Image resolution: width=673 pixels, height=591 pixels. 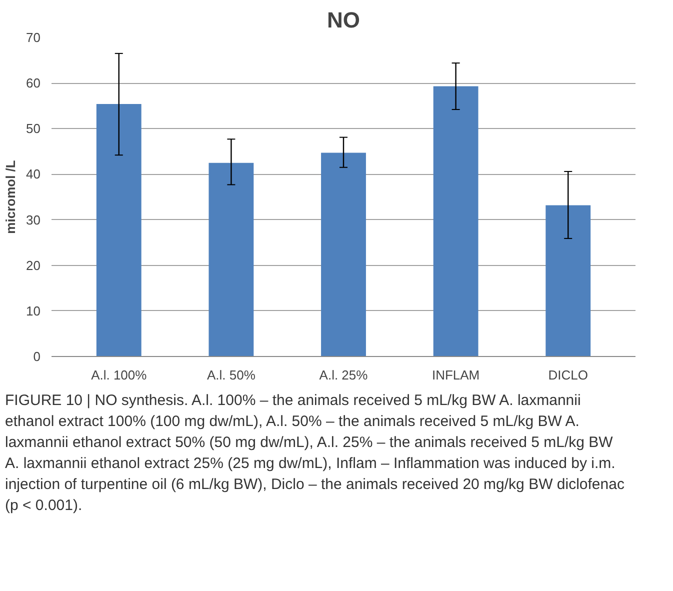 What do you see at coordinates (33, 310) in the screenshot?
I see `y-tick-label: 10` at bounding box center [33, 310].